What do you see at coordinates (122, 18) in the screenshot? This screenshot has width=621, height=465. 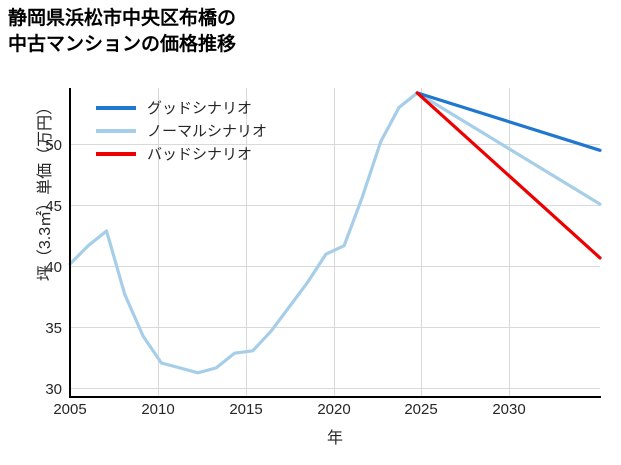 I see `chart-title-line-1: 静岡県浜松市中央区布橋の` at bounding box center [122, 18].